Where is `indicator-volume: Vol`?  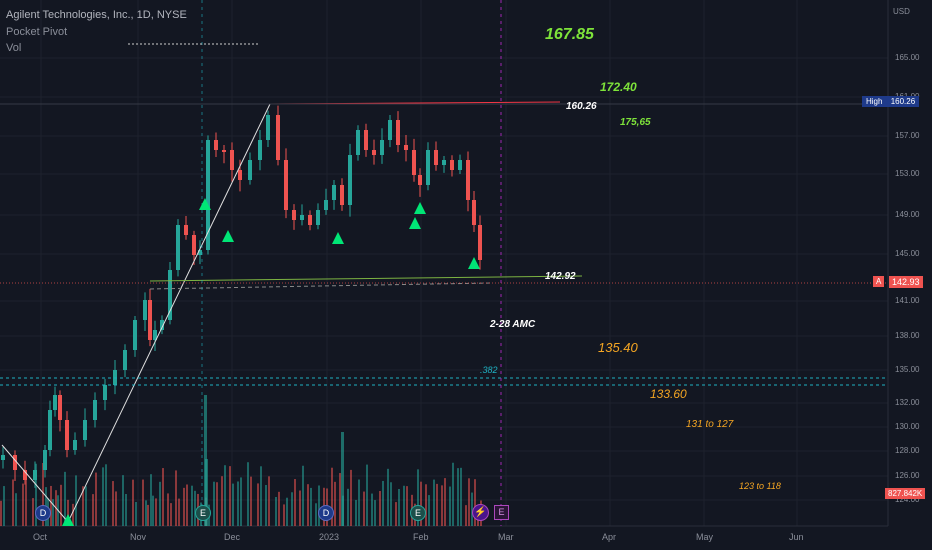 indicator-volume: Vol is located at coordinates (14, 48).